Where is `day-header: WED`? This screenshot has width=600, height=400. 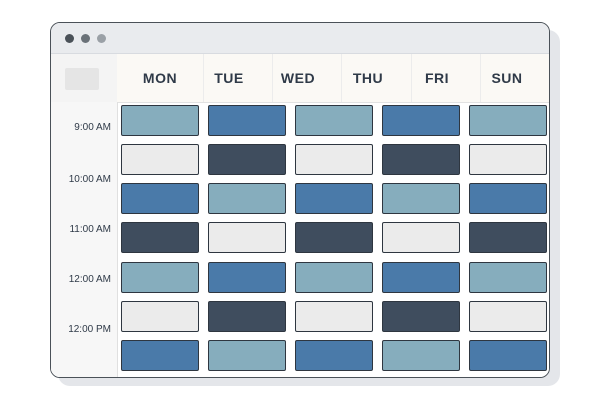
day-header: WED is located at coordinates (298, 78).